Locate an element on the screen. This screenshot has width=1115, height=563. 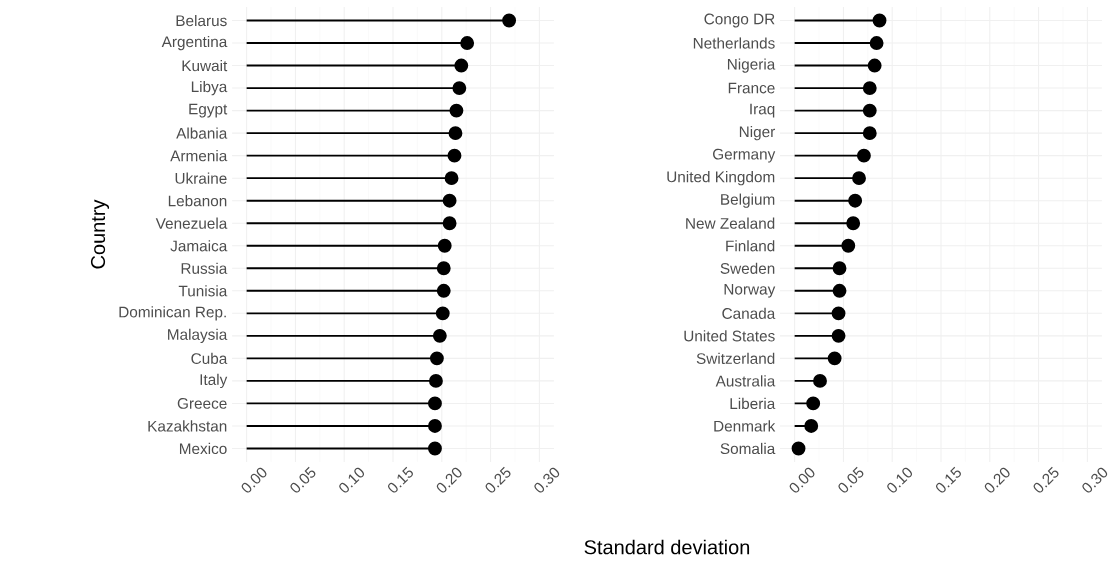
y-tick-label: Albania is located at coordinates (202, 133).